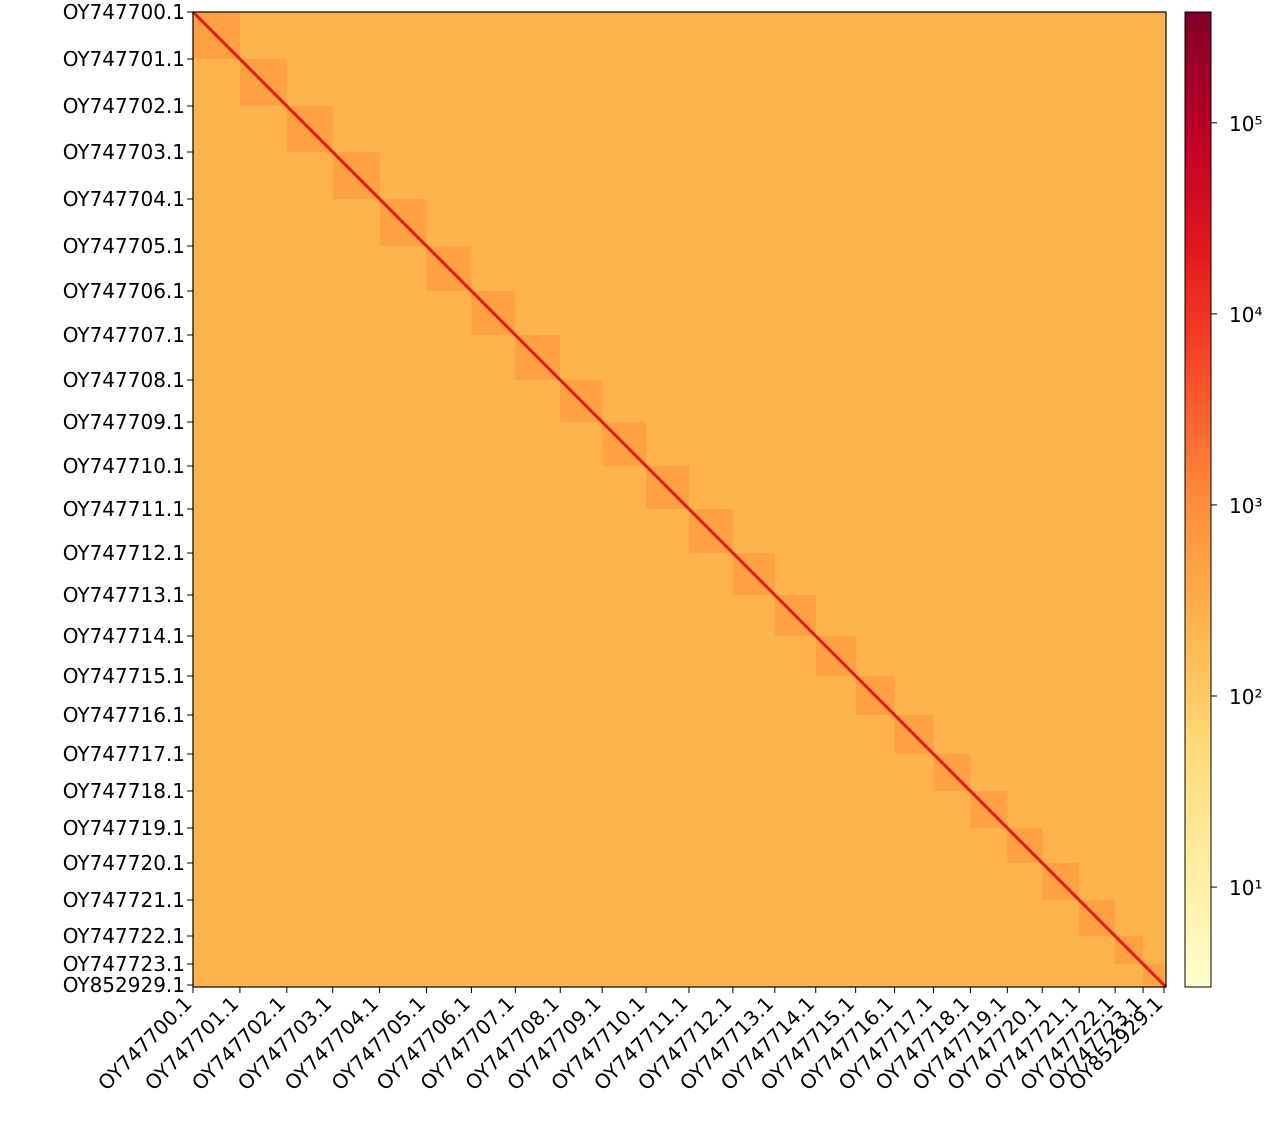  What do you see at coordinates (1245, 315) in the screenshot?
I see `colorbar-tick-label: 10⁴` at bounding box center [1245, 315].